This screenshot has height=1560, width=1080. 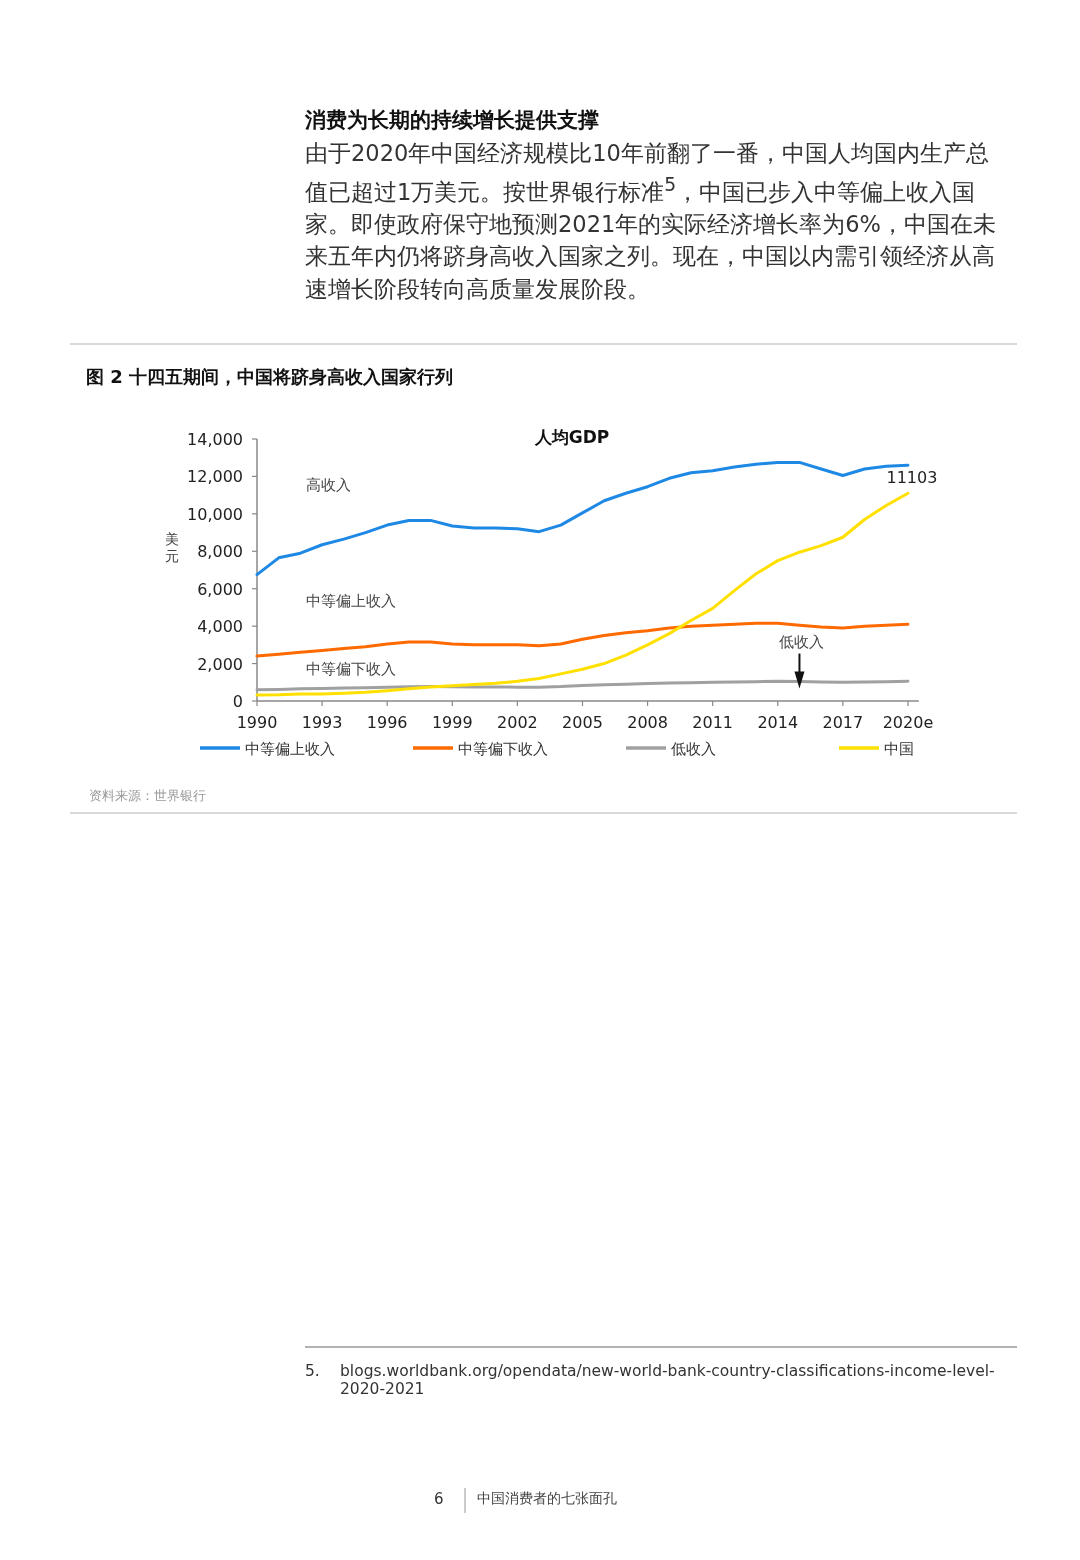 I want to click on y-tick-label: 14,000, so click(x=215, y=439).